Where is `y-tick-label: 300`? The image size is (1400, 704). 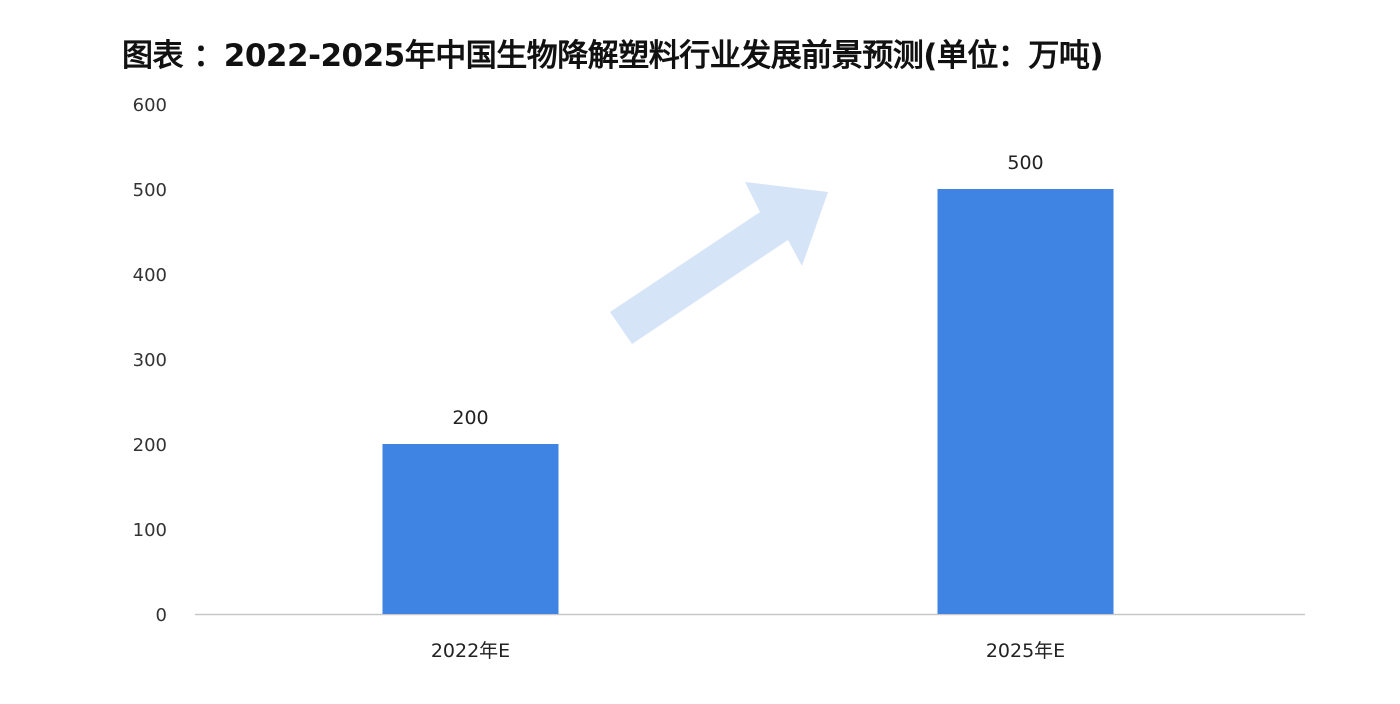
y-tick-label: 300 is located at coordinates (150, 360).